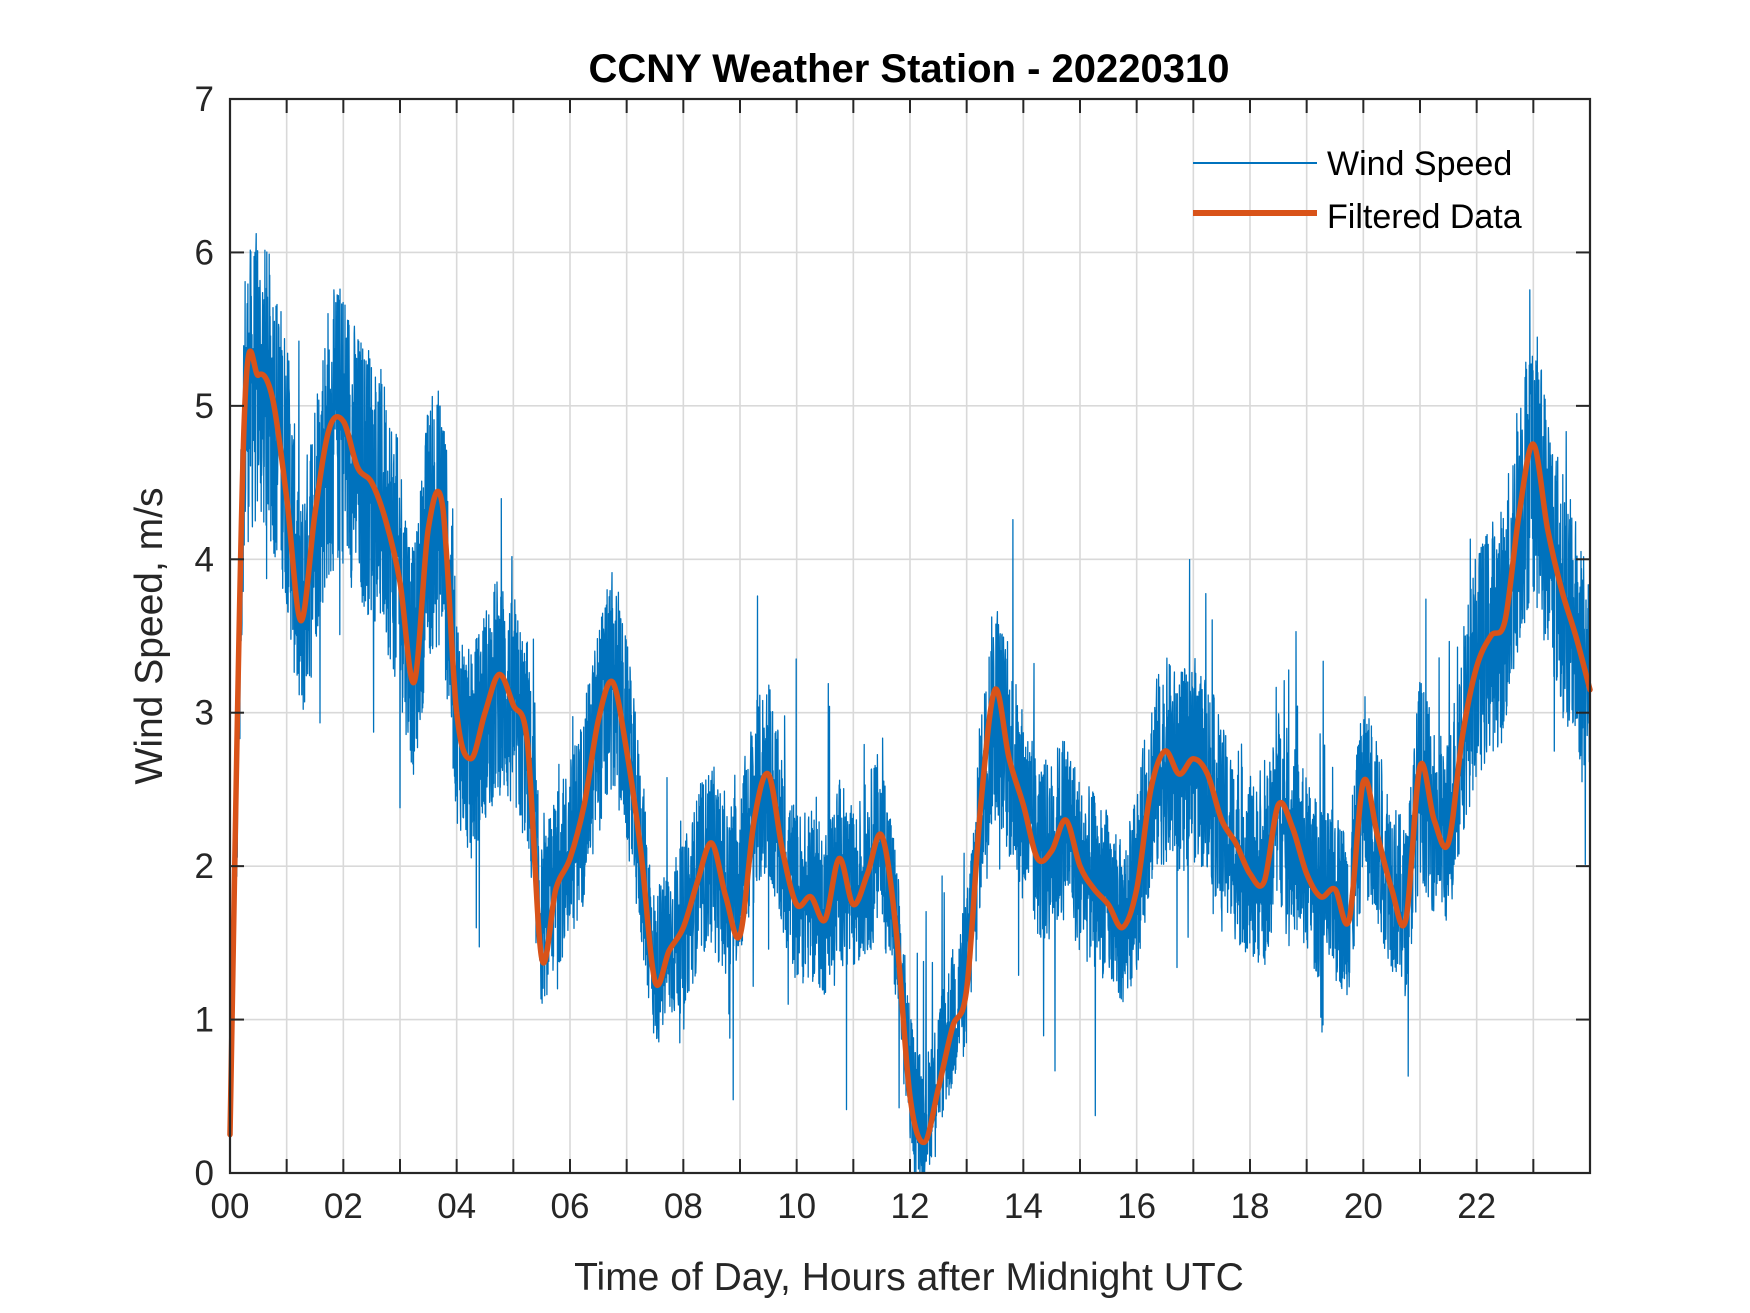  Describe the element at coordinates (343, 1206) in the screenshot. I see `x-tick-label: 02` at that location.